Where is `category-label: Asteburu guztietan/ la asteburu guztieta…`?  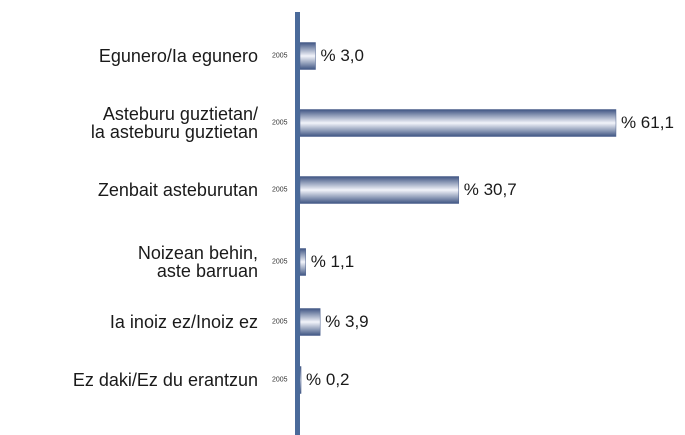 category-label: Asteburu guztietan/ la asteburu guztieta… is located at coordinates (174, 123).